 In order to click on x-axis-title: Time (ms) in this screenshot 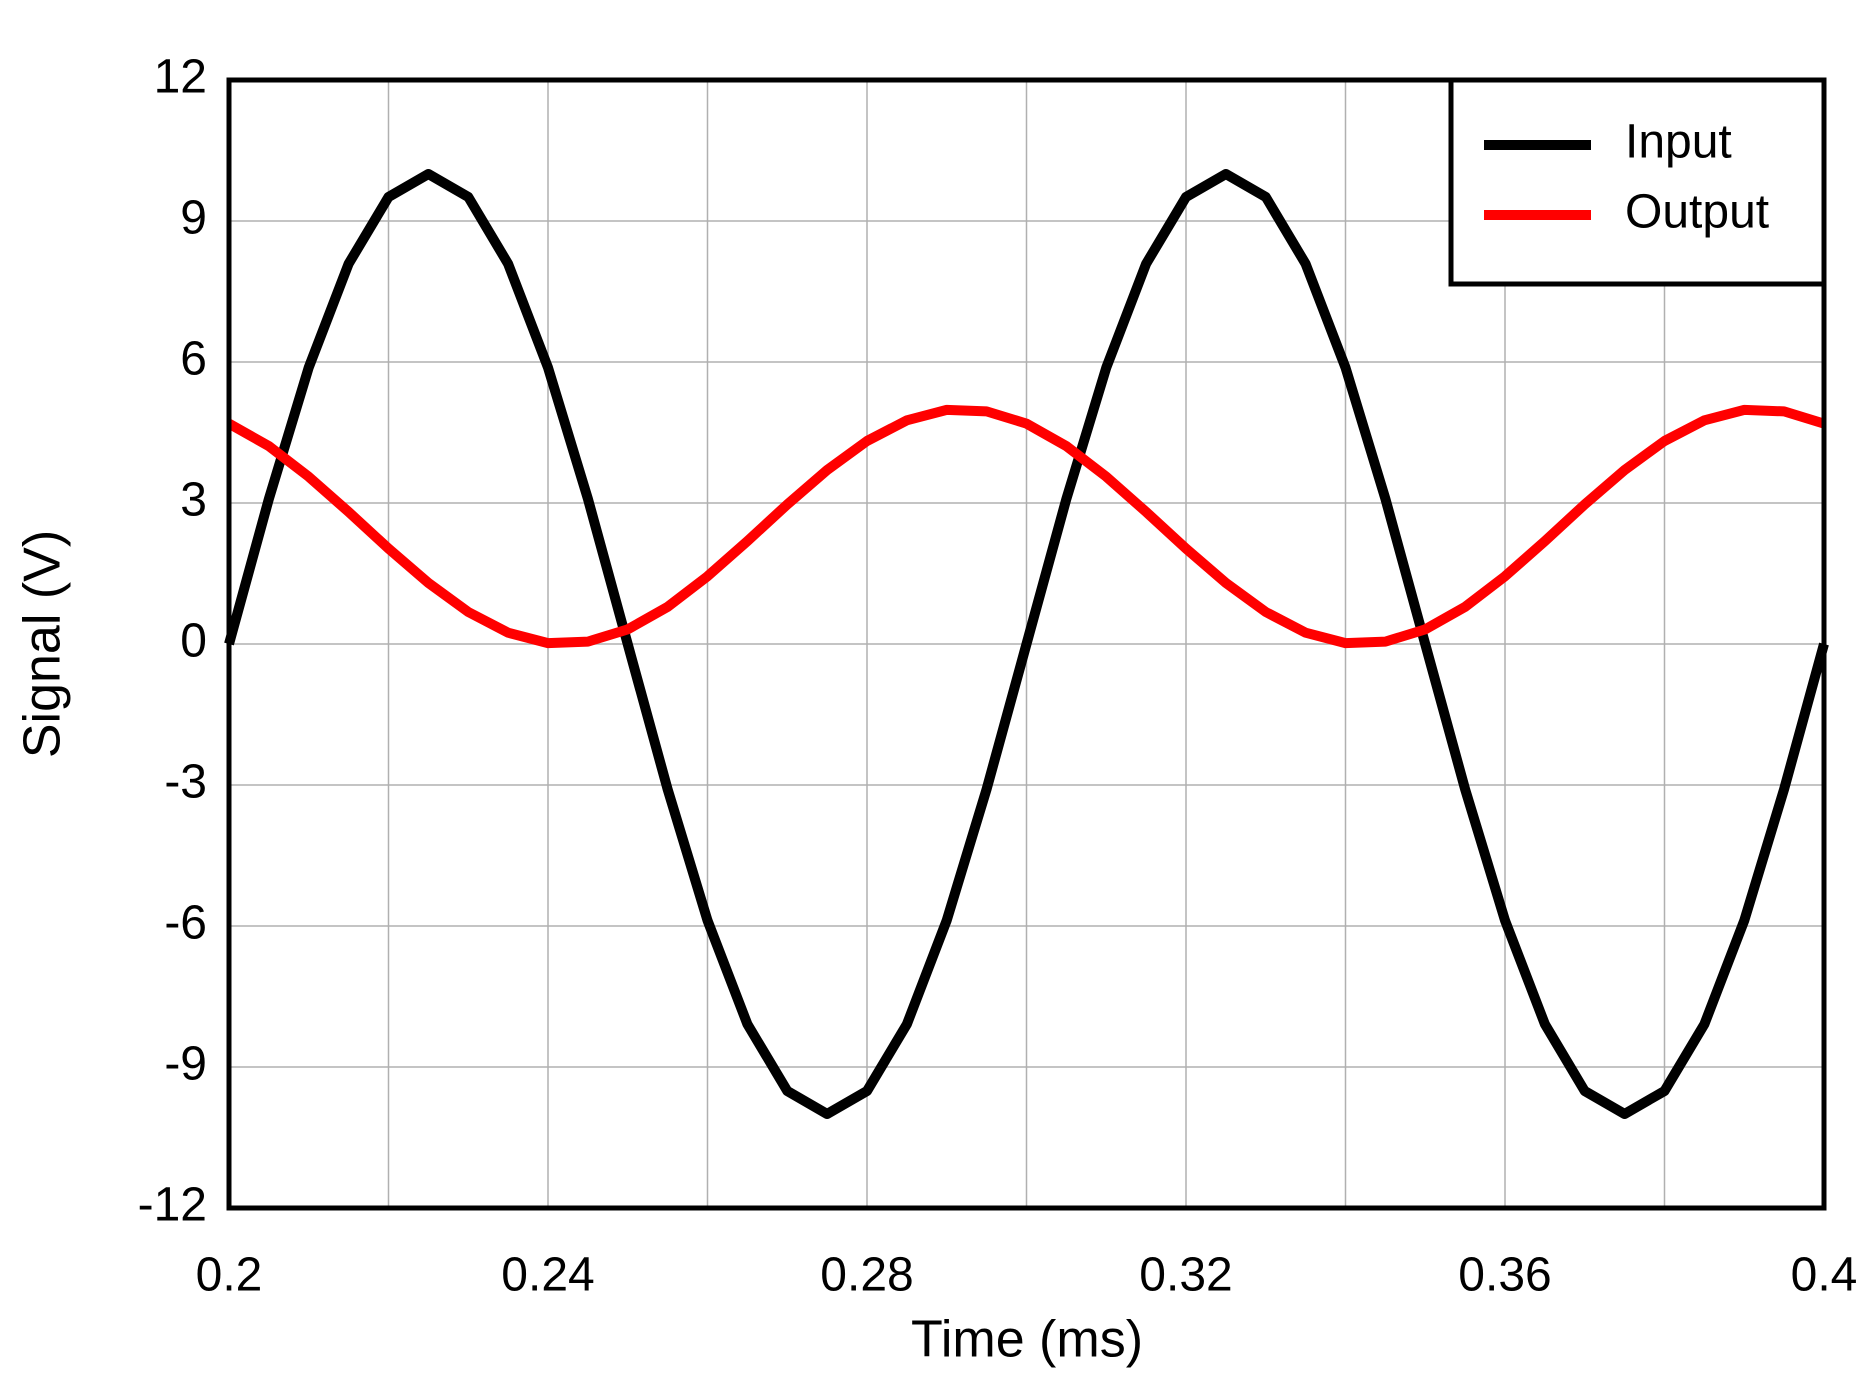, I will do `click(1027, 1340)`.